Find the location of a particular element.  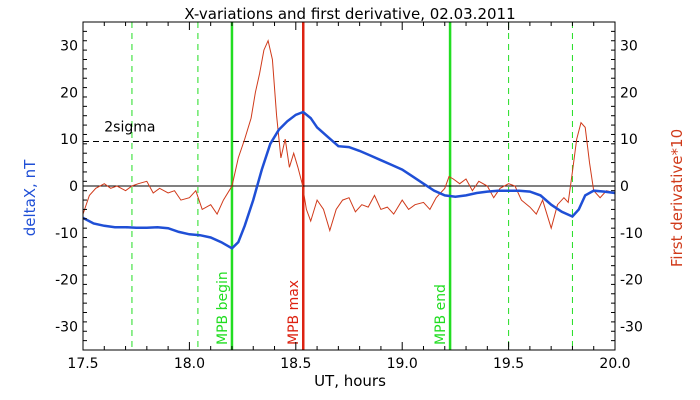

y-tick-label-right-5: -20 is located at coordinates (631, 281).